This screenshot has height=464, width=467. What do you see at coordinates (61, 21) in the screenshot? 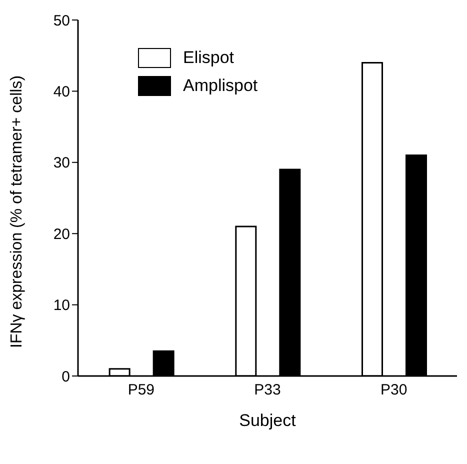
I see `y-tick-label: 50` at bounding box center [61, 21].